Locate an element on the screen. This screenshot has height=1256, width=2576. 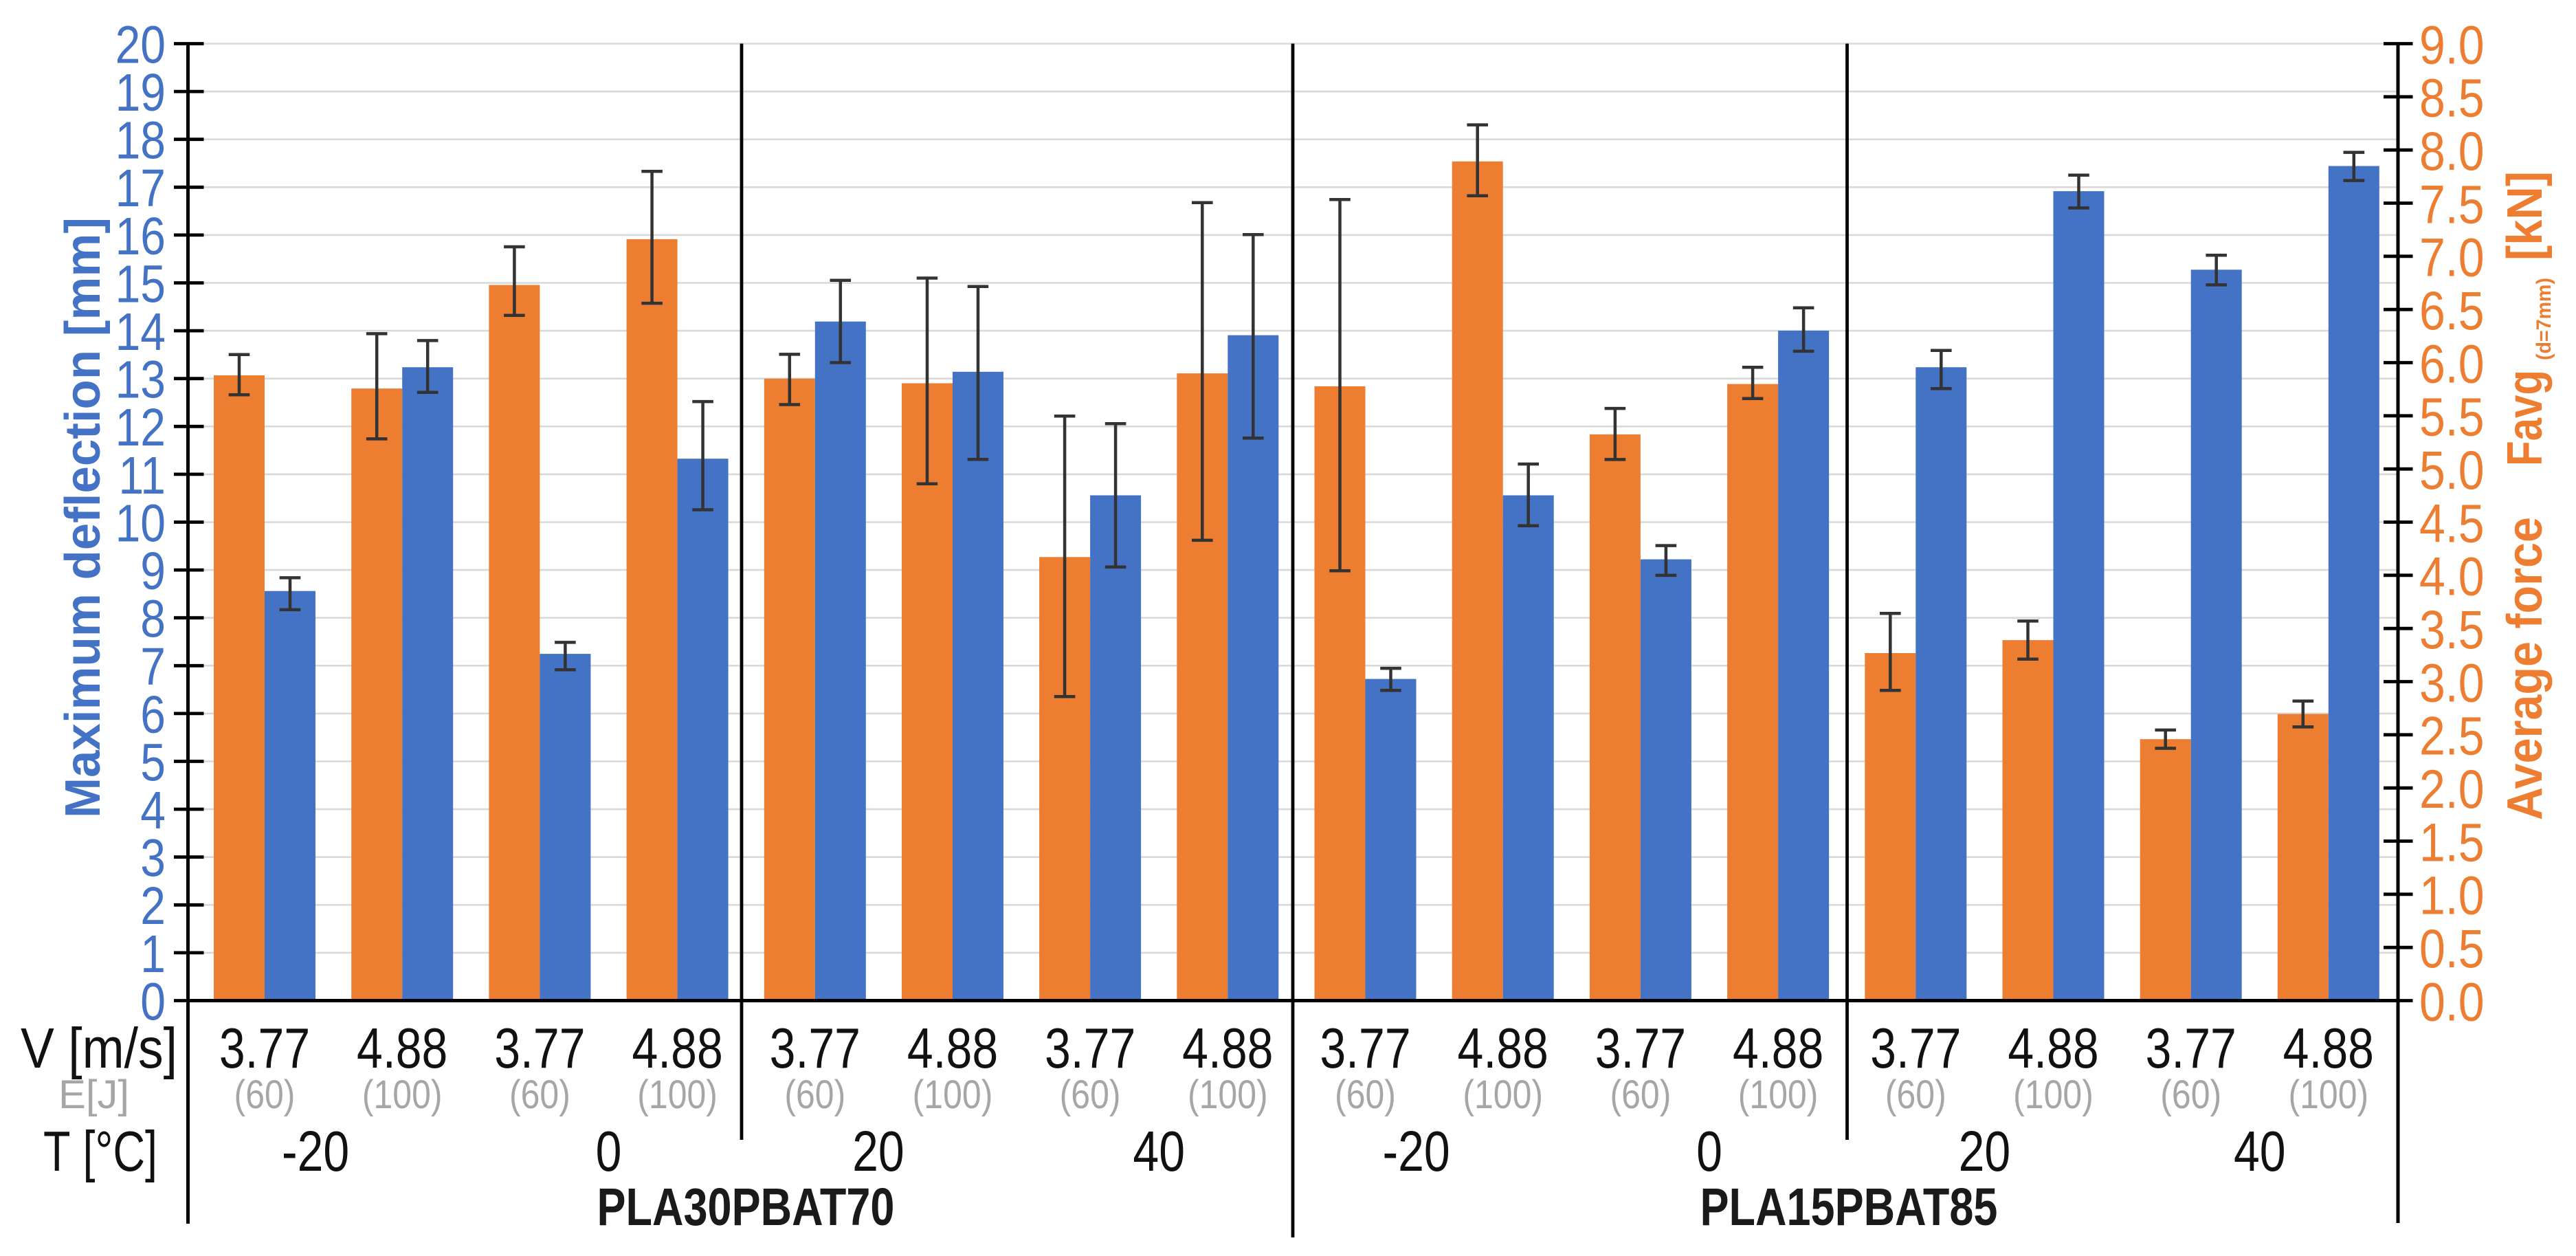
svg-text: 8.5 is located at coordinates (2452, 98).